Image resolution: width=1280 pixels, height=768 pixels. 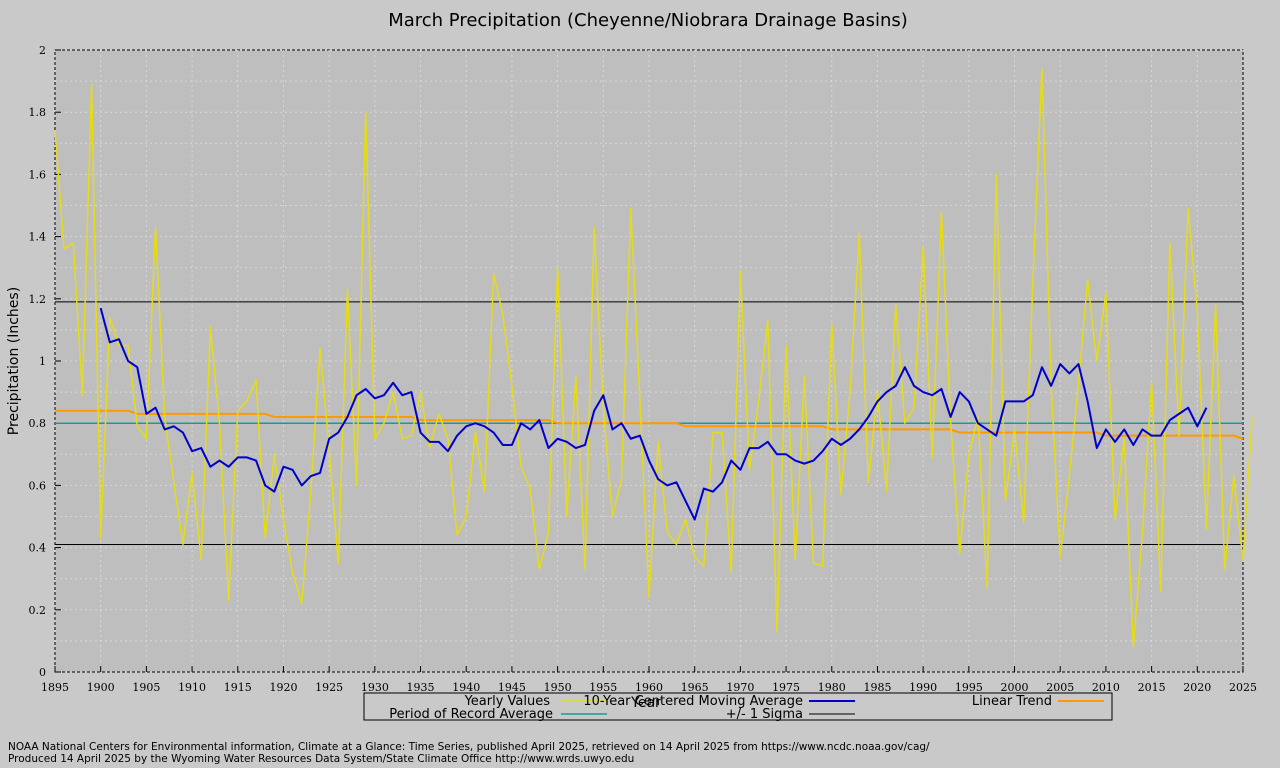 What do you see at coordinates (877, 687) in the screenshot?
I see `x-tick-label: 1985` at bounding box center [877, 687].